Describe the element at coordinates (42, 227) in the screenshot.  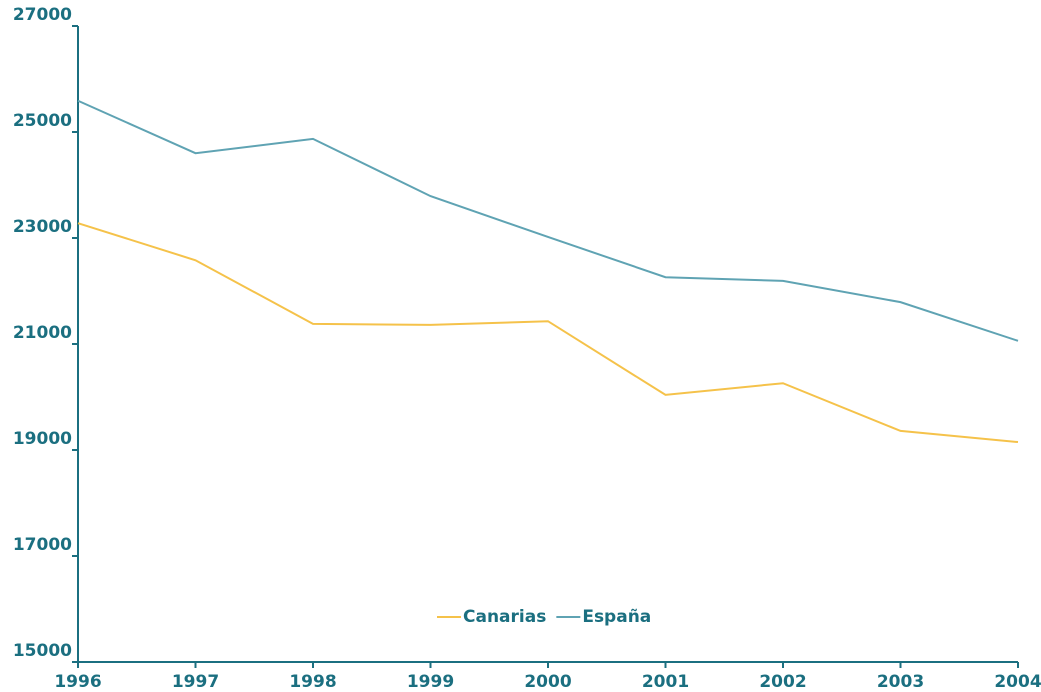
I see `y-tick-label: 23000` at that location.